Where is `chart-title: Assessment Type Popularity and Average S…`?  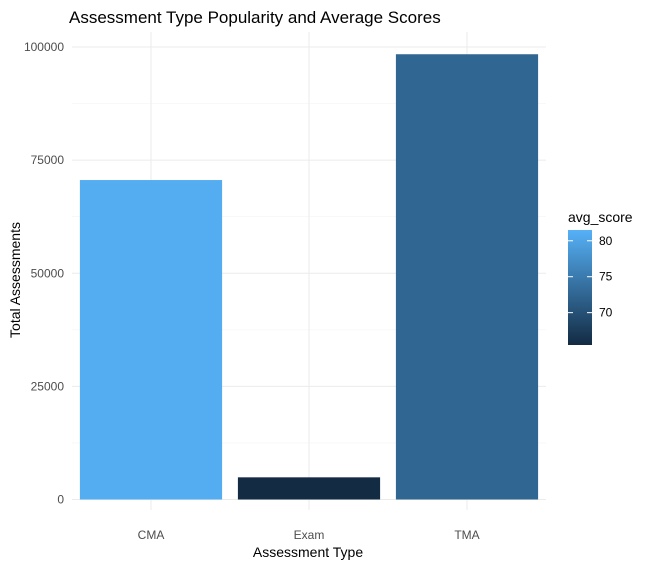 chart-title: Assessment Type Popularity and Average S… is located at coordinates (255, 17).